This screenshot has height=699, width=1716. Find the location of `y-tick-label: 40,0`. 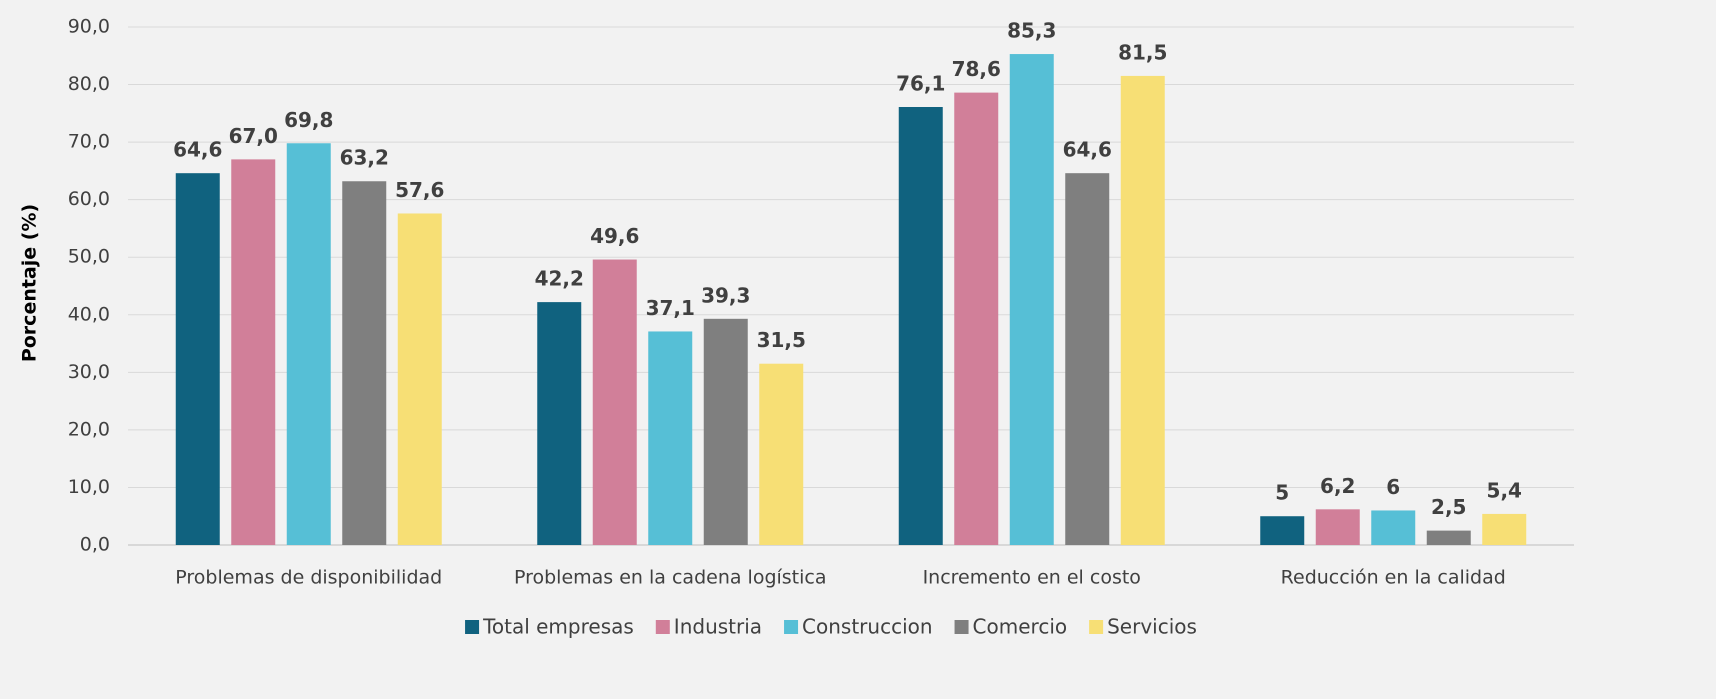

y-tick-label: 40,0 is located at coordinates (89, 314).